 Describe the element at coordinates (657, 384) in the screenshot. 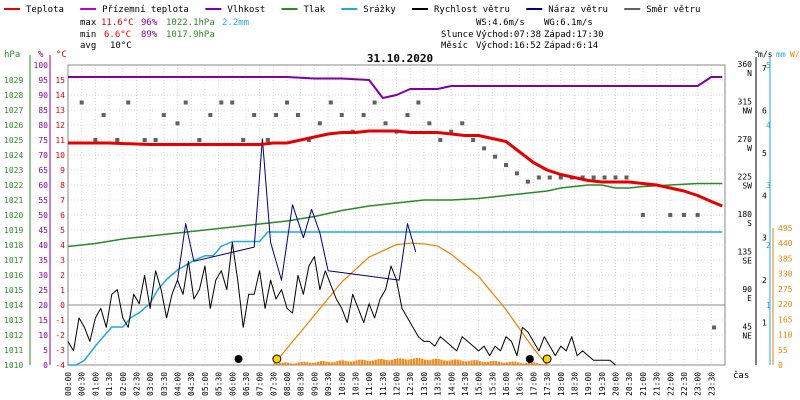

I see `tick-label-time: 21:30` at that location.